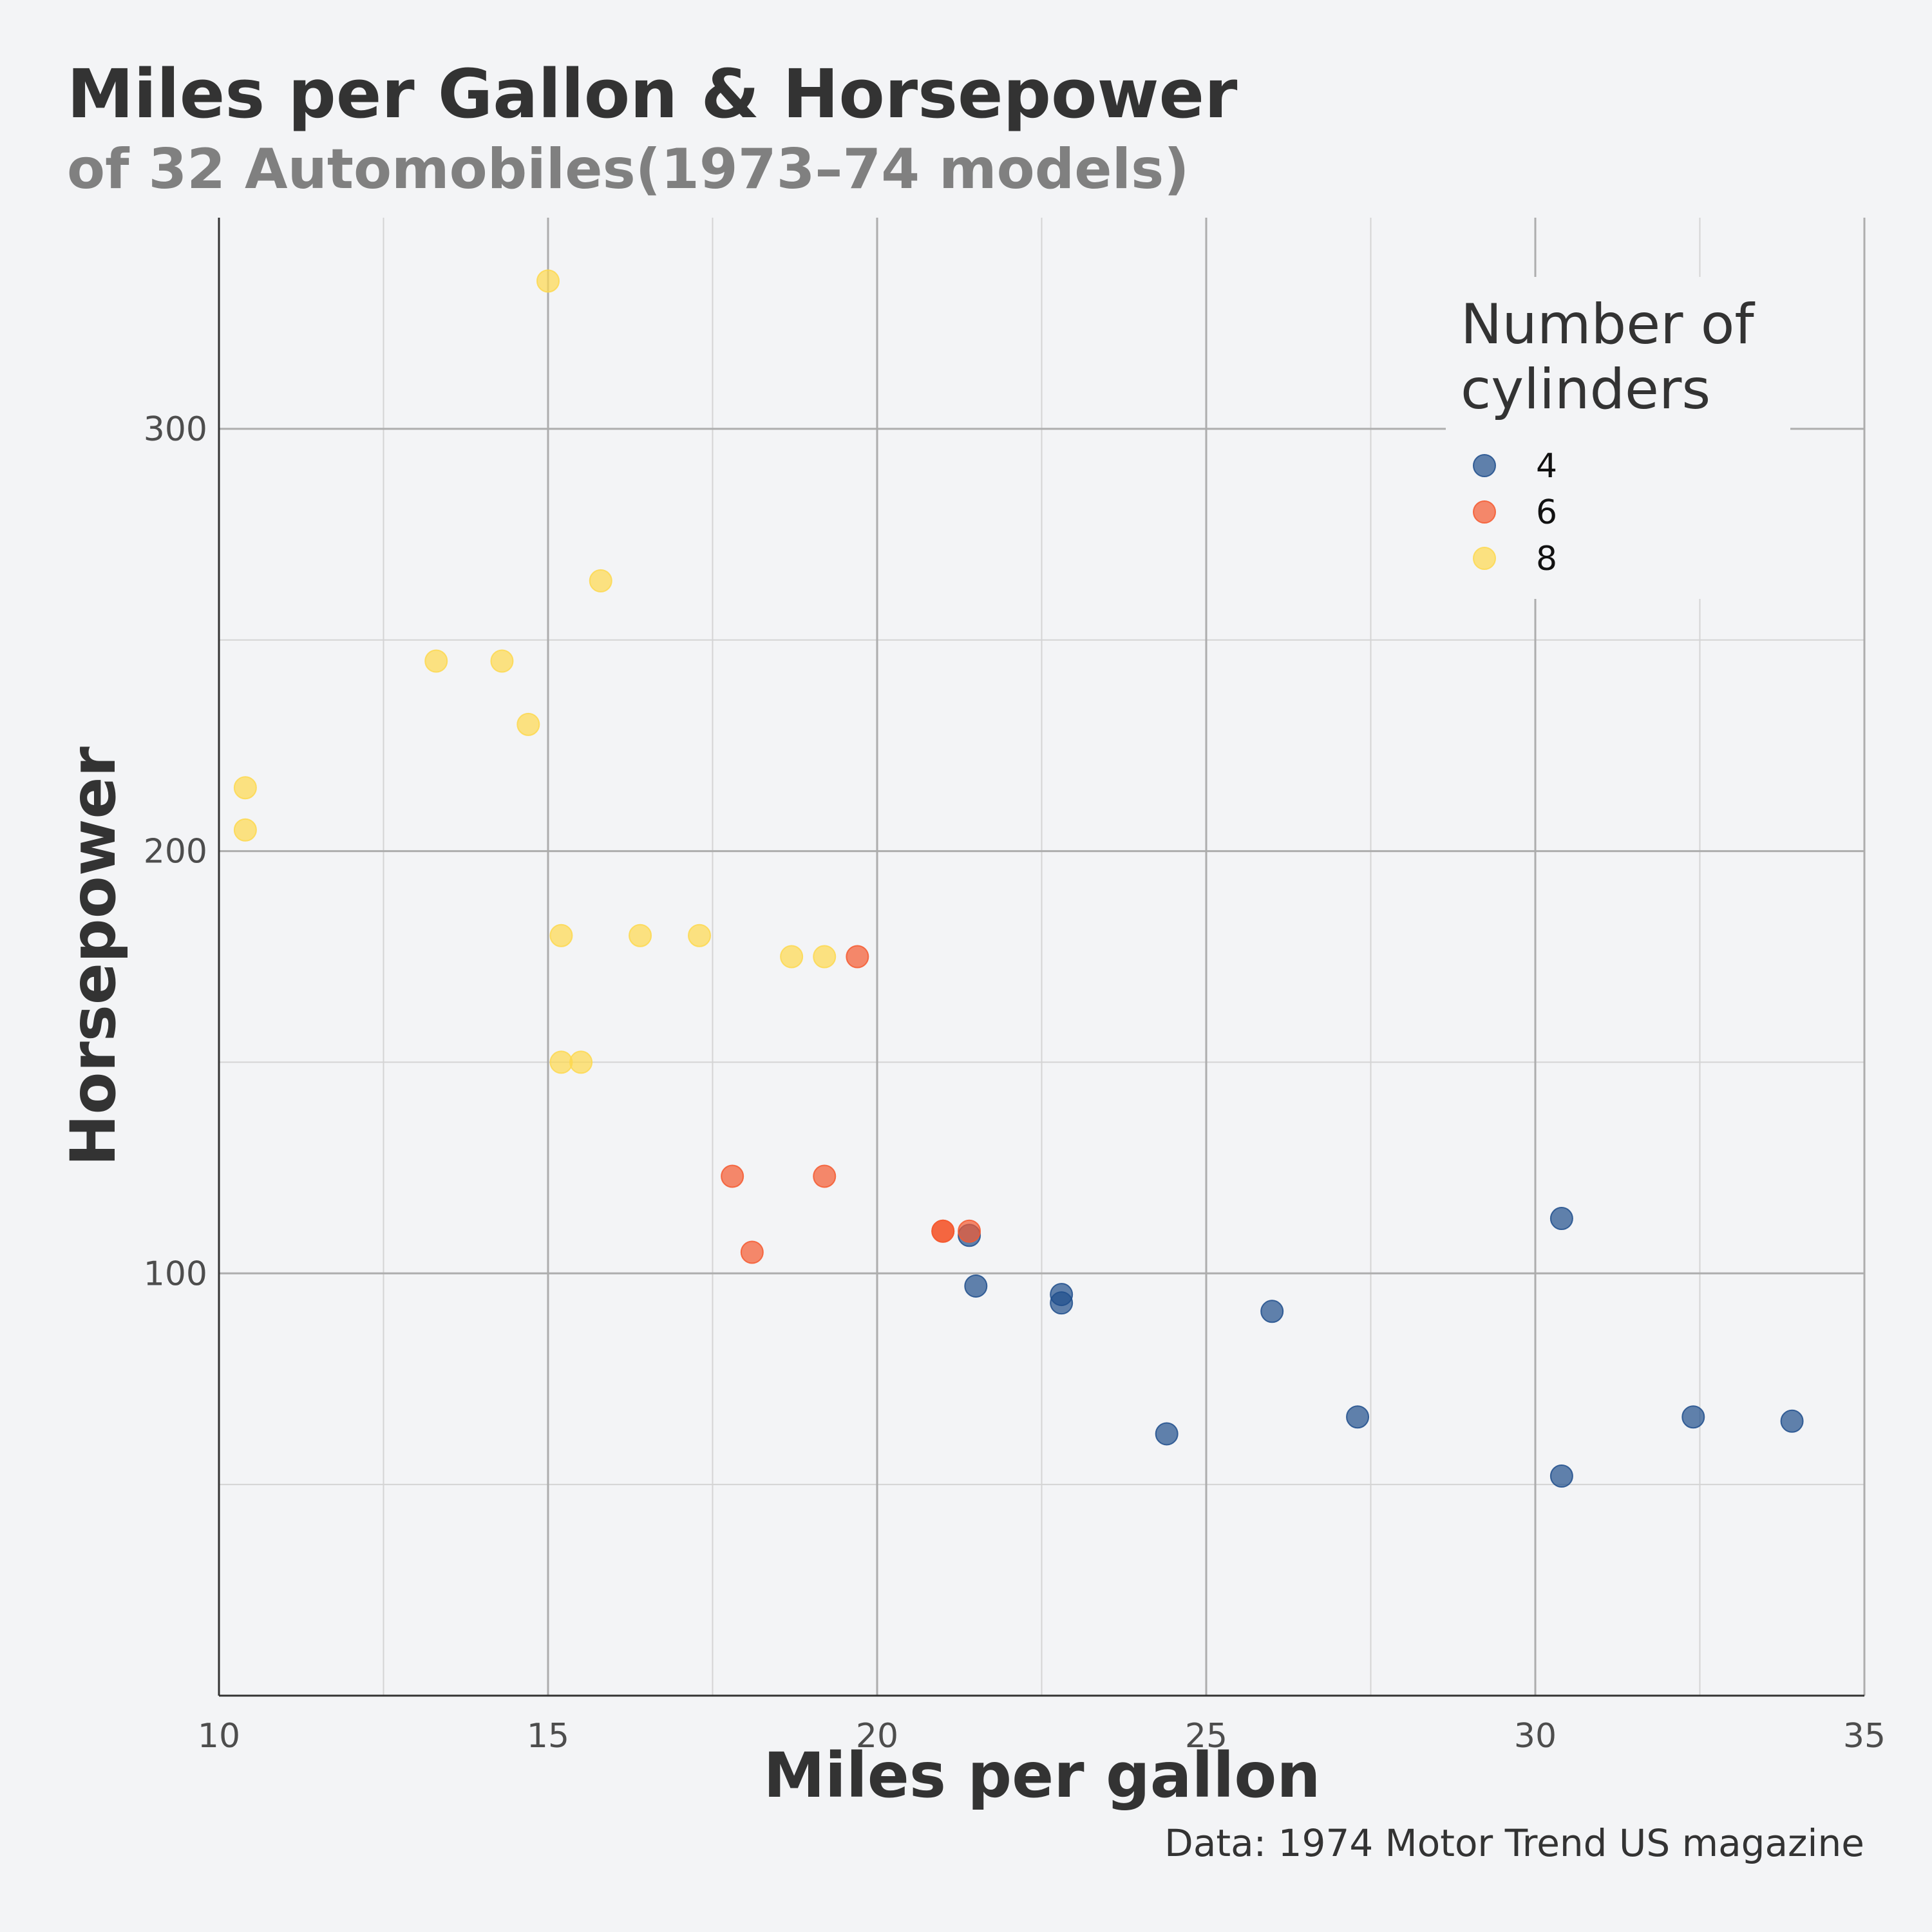 Image resolution: width=1932 pixels, height=1932 pixels. What do you see at coordinates (877, 1737) in the screenshot?
I see `x-tick-label: 20` at bounding box center [877, 1737].